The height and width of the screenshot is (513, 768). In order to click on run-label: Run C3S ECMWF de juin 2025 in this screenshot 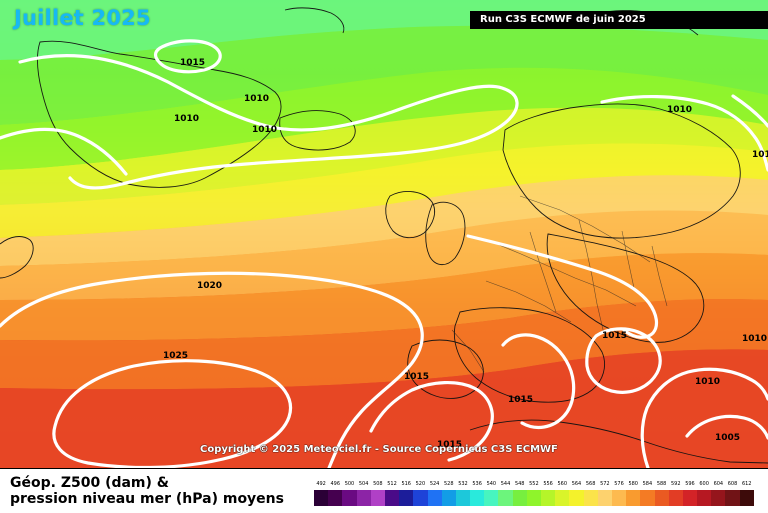, I will do `click(619, 20)`.